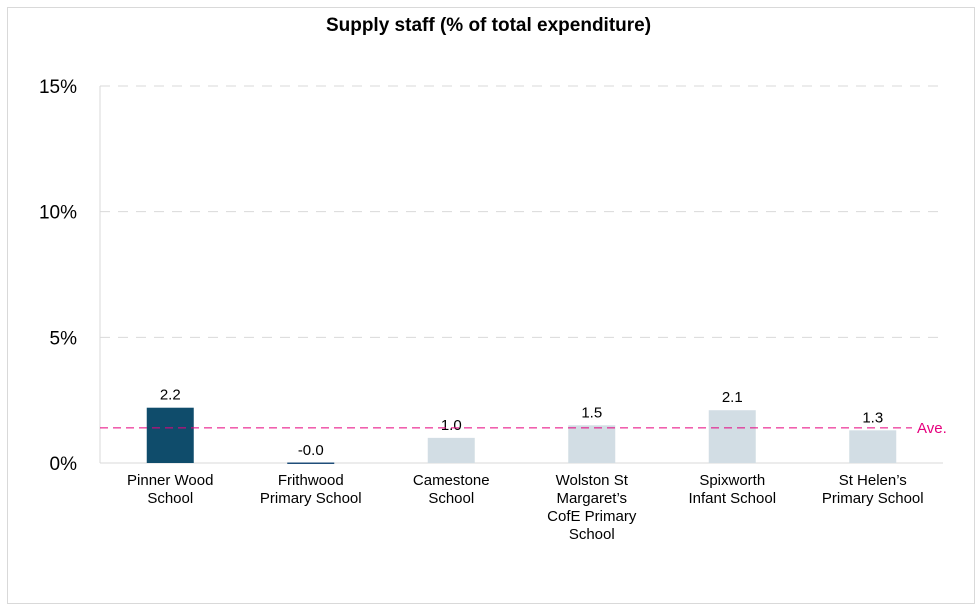  I want to click on x-tick-label: Camestone School, so click(451, 489).